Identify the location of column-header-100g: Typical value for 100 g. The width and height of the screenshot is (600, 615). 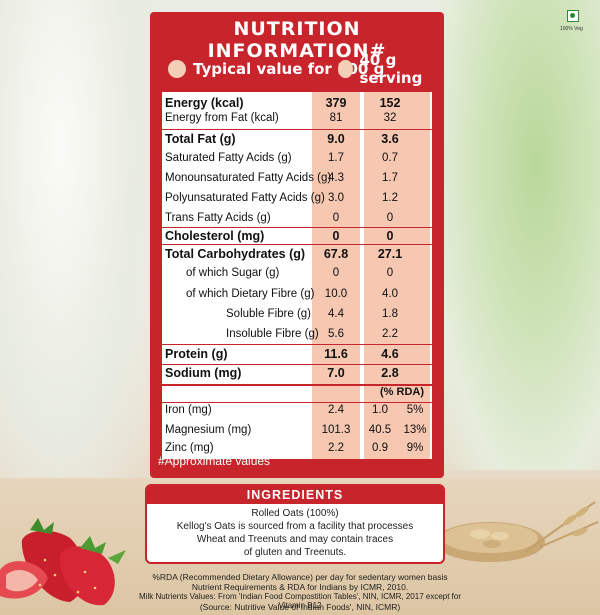
(276, 69).